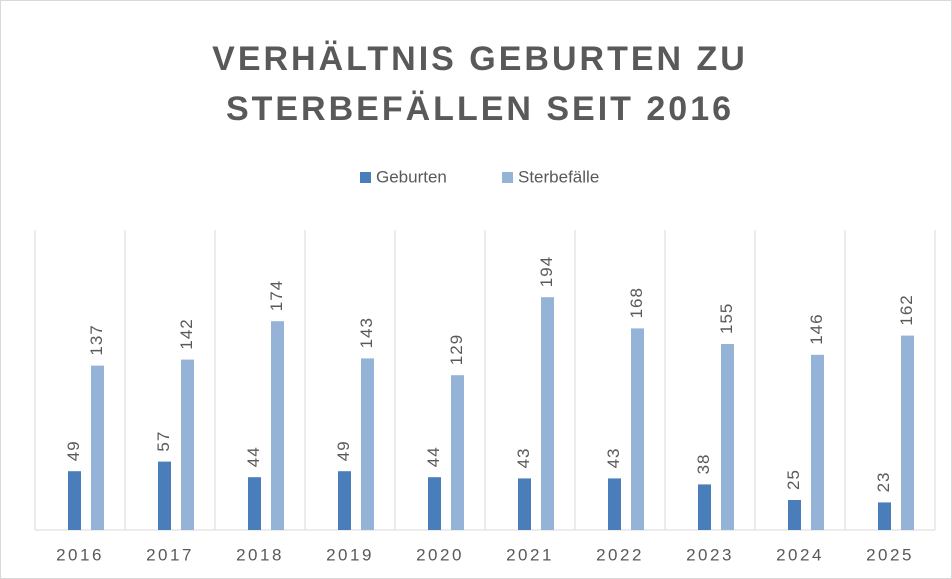  What do you see at coordinates (163, 441) in the screenshot?
I see `data-label: 57` at bounding box center [163, 441].